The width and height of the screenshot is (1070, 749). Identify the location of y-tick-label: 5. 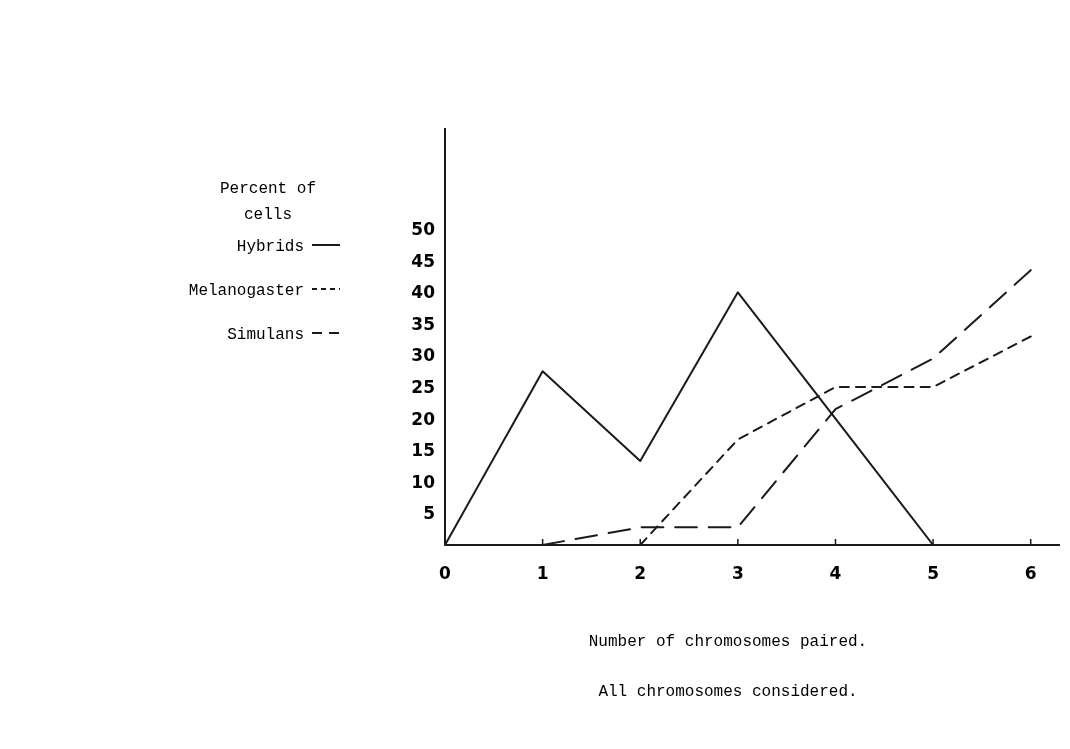
(429, 513).